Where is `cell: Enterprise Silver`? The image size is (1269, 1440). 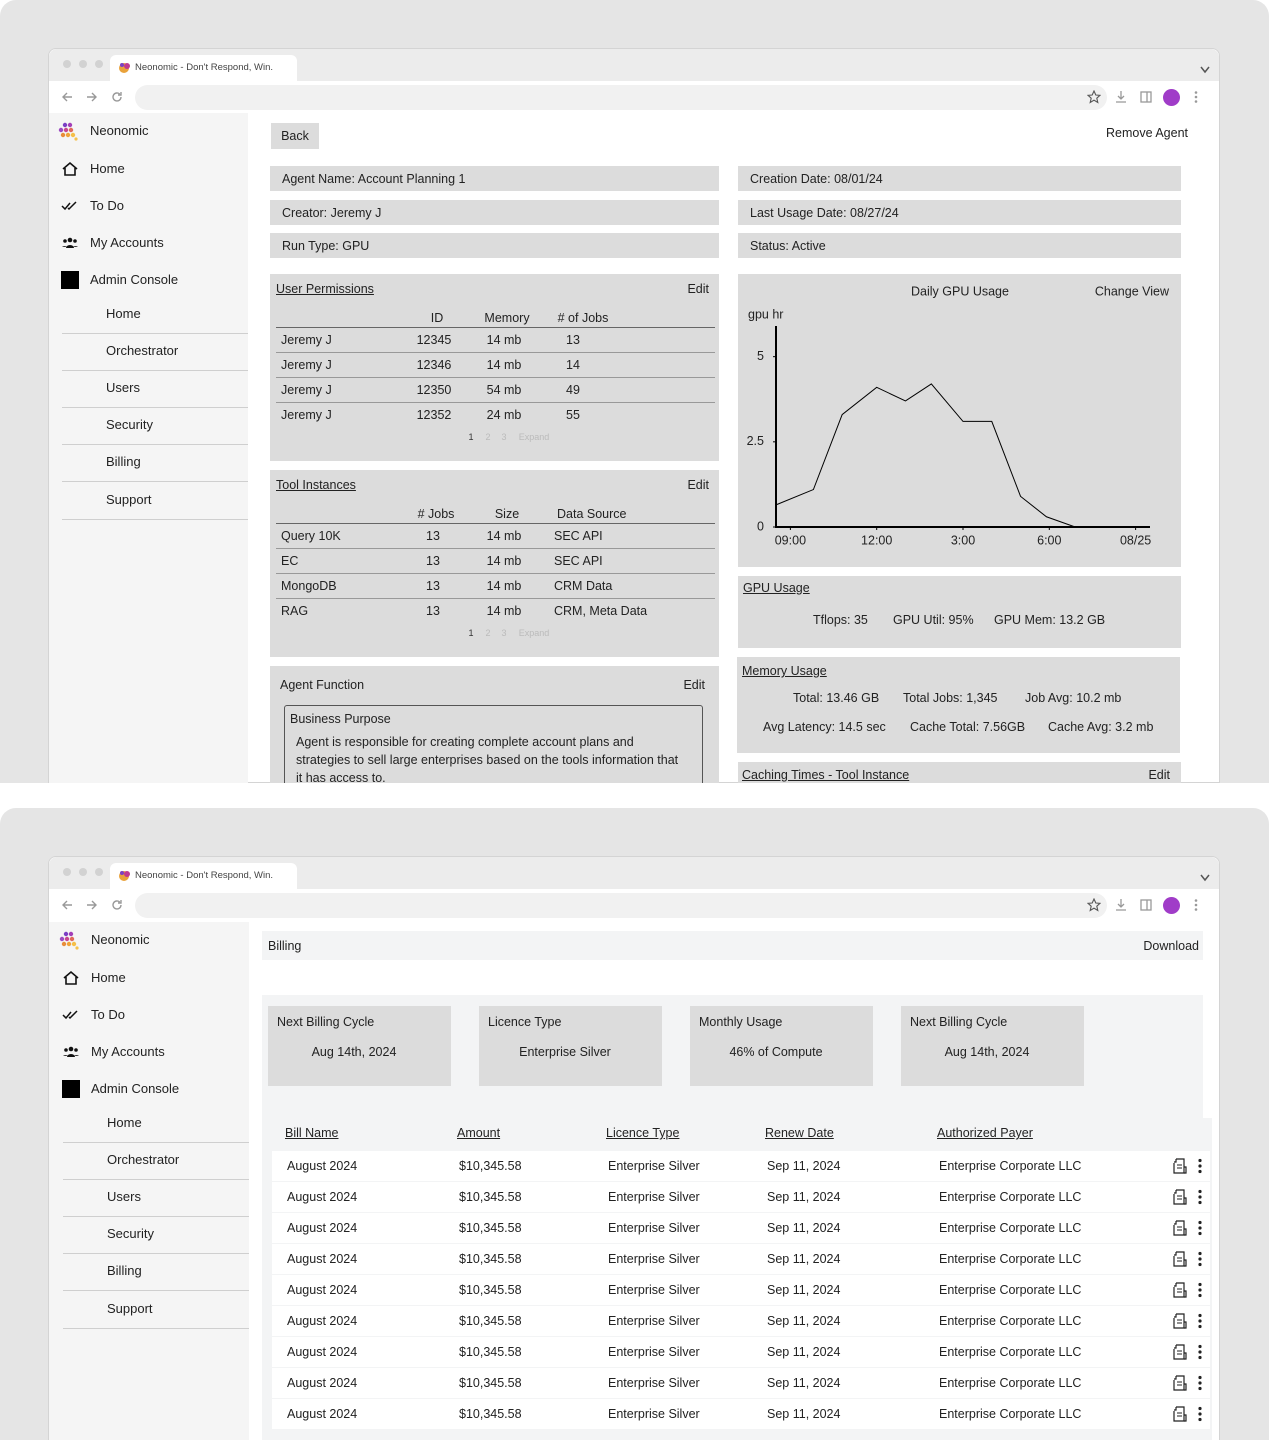 cell: Enterprise Silver is located at coordinates (654, 1414).